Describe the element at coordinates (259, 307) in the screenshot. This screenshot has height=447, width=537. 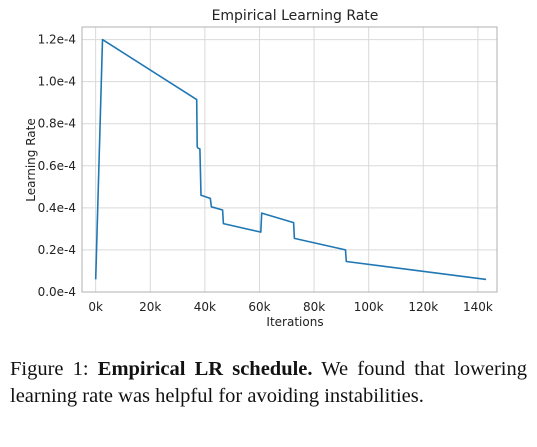
I see `x-tick-label: 60k` at that location.